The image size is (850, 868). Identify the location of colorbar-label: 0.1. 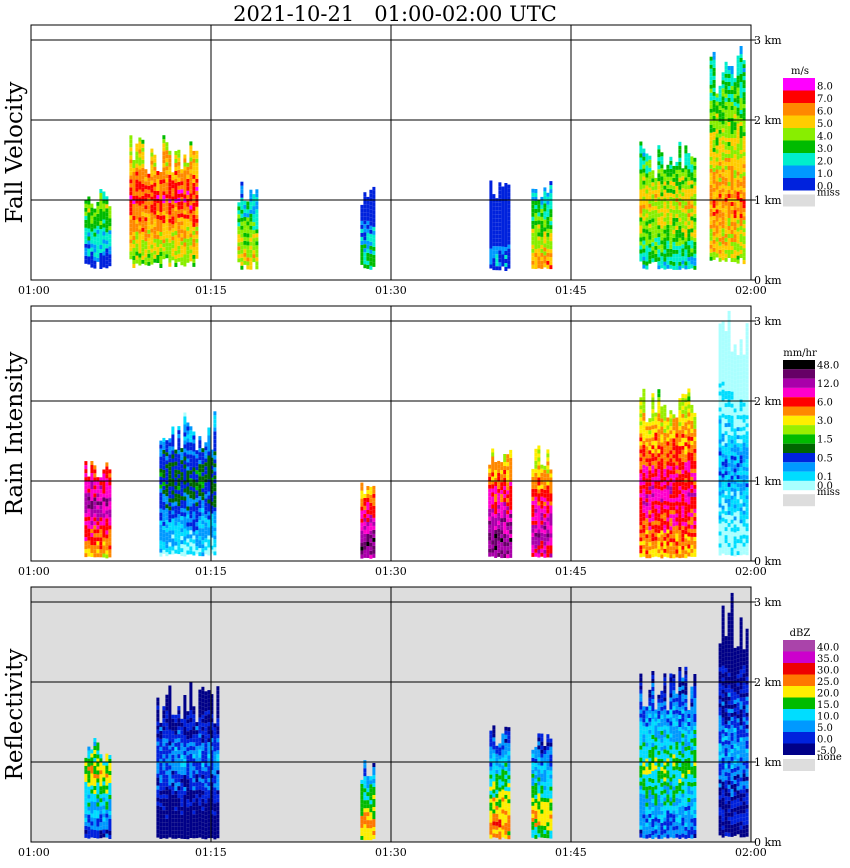
(825, 477).